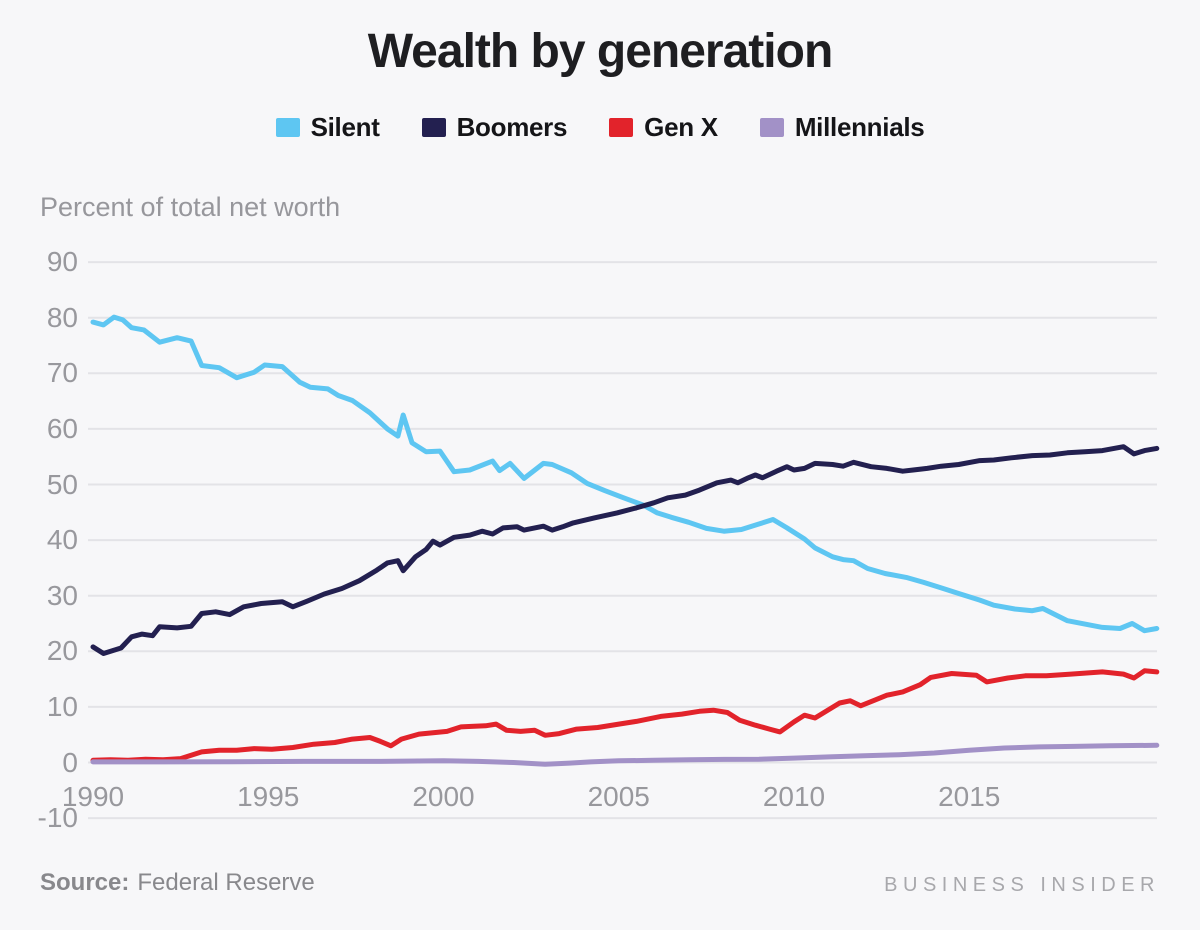 The width and height of the screenshot is (1200, 930). Describe the element at coordinates (190, 207) in the screenshot. I see `y-axis-title: Percent of total net worth` at that location.